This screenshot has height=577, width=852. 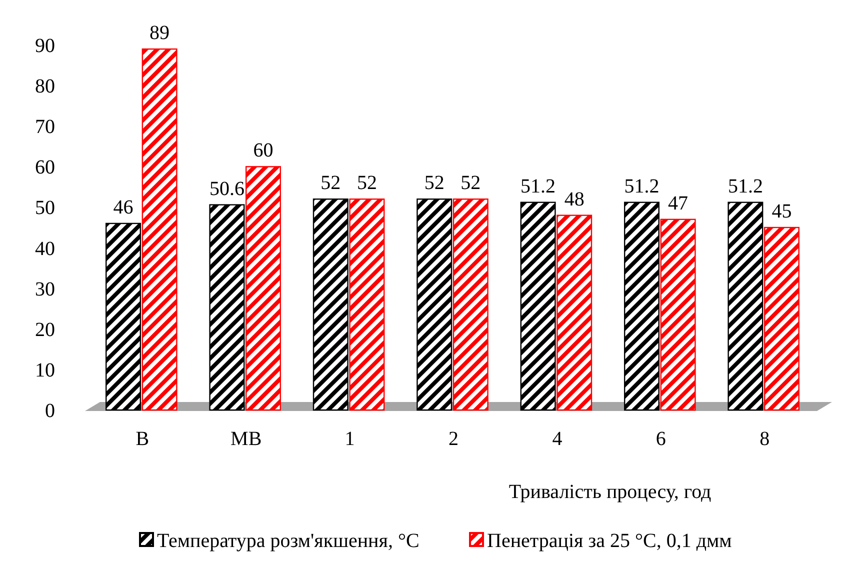 I want to click on x-tick-label: MB, so click(x=246, y=439).